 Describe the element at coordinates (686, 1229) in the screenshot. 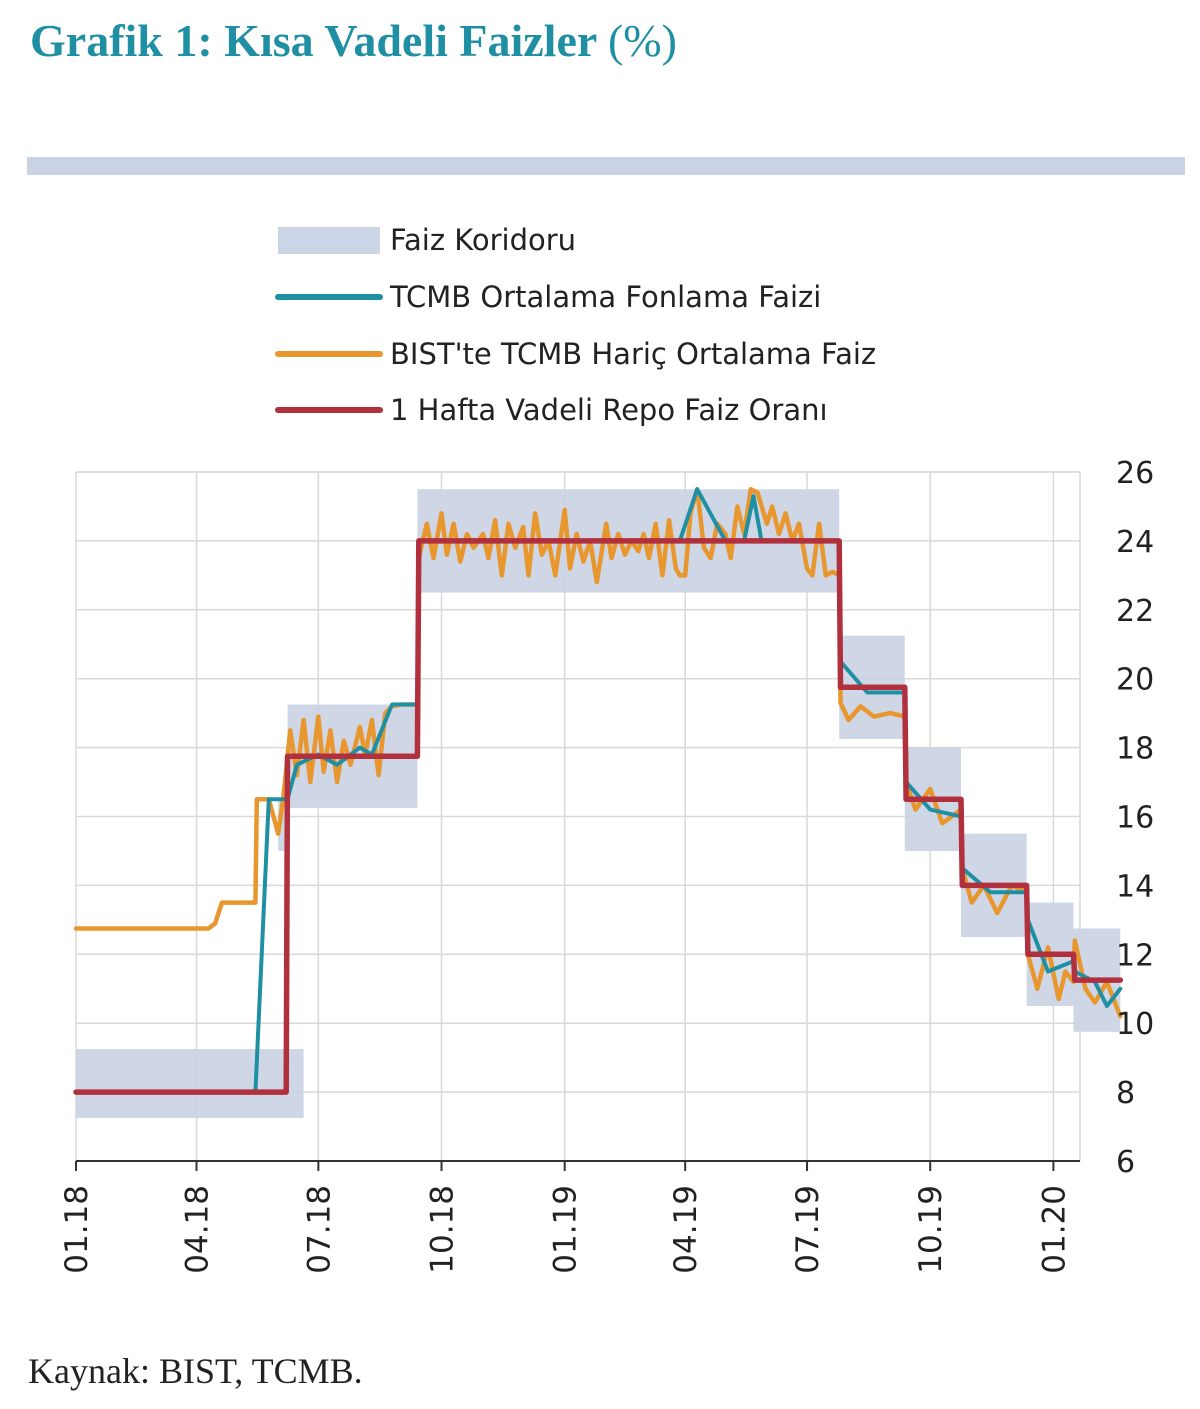

I see `x-tick-label-5: 04.19` at that location.